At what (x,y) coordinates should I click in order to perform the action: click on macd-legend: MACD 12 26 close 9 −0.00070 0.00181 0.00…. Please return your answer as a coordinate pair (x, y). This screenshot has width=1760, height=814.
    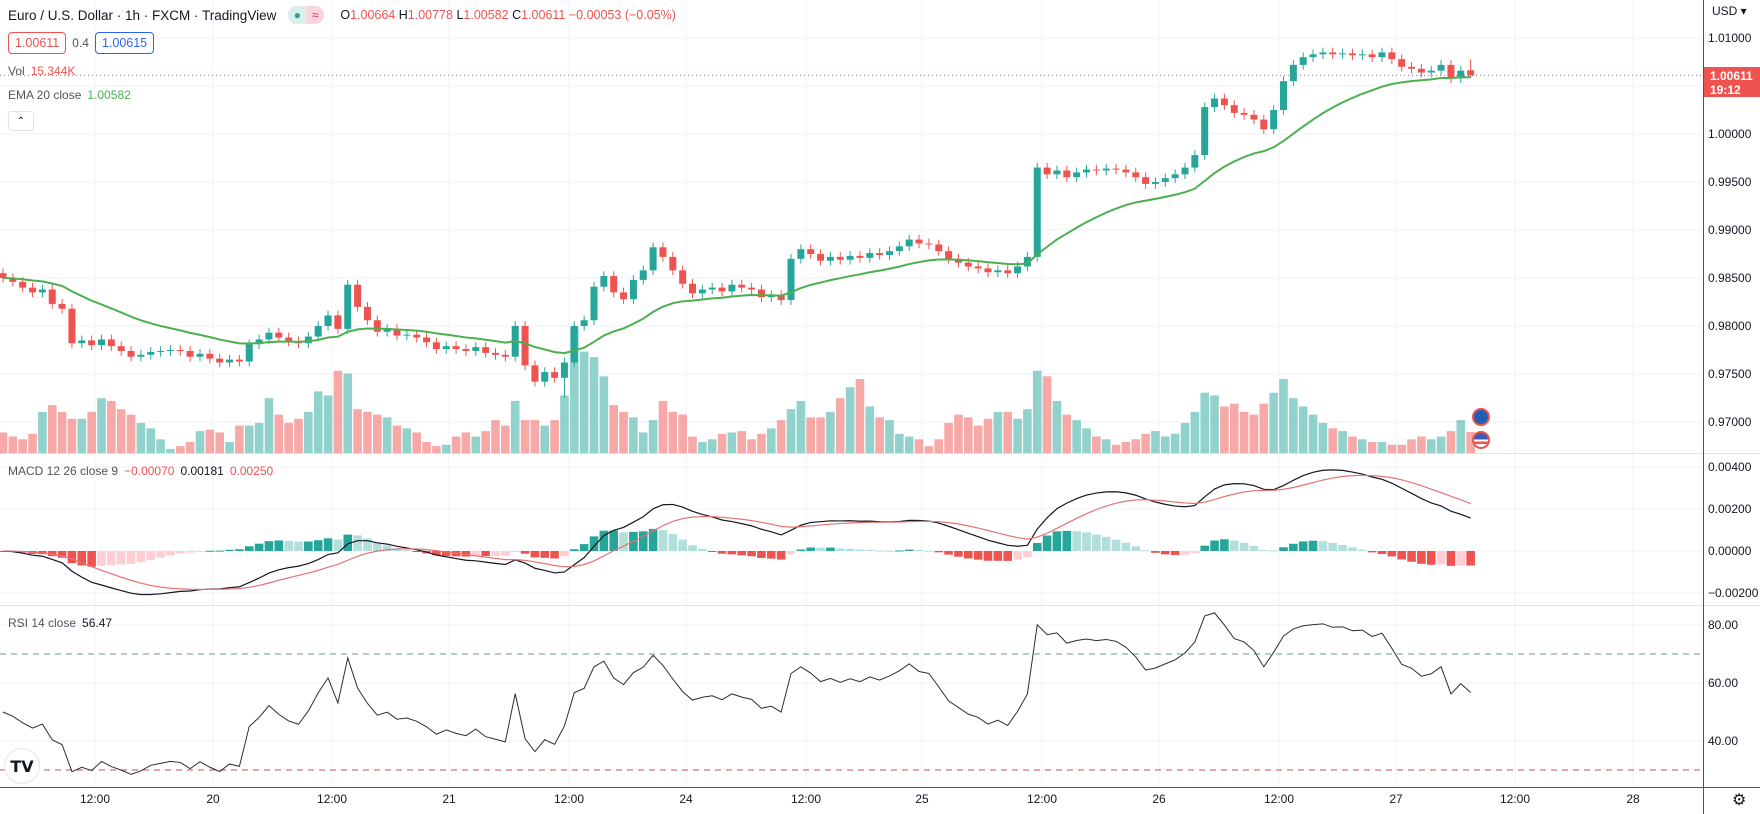
    Looking at the image, I should click on (140, 471).